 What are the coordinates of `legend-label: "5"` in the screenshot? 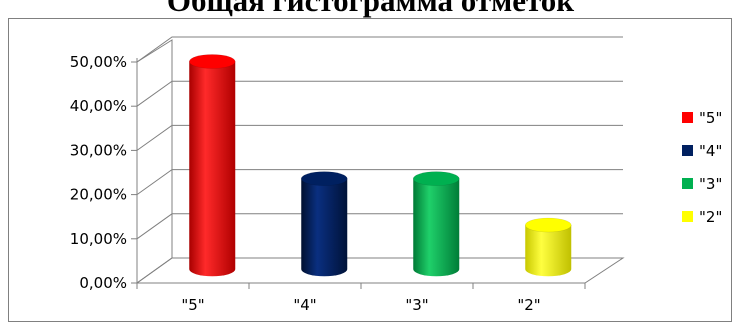 It's located at (710, 118).